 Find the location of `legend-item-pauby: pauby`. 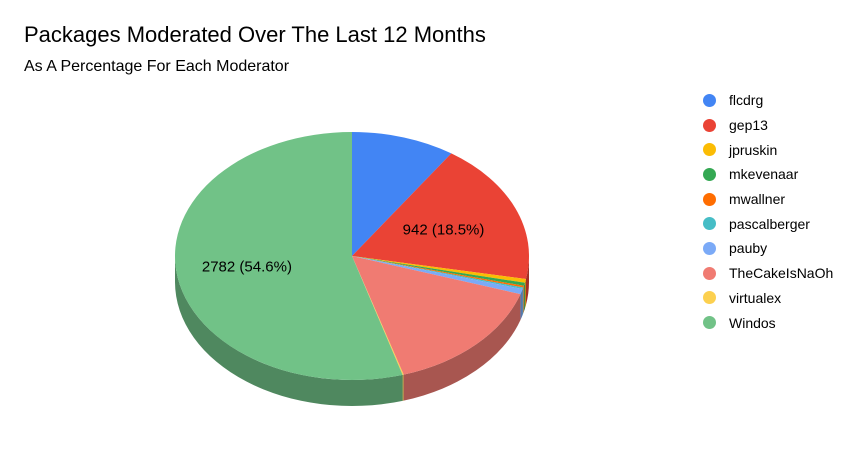

legend-item-pauby: pauby is located at coordinates (768, 248).